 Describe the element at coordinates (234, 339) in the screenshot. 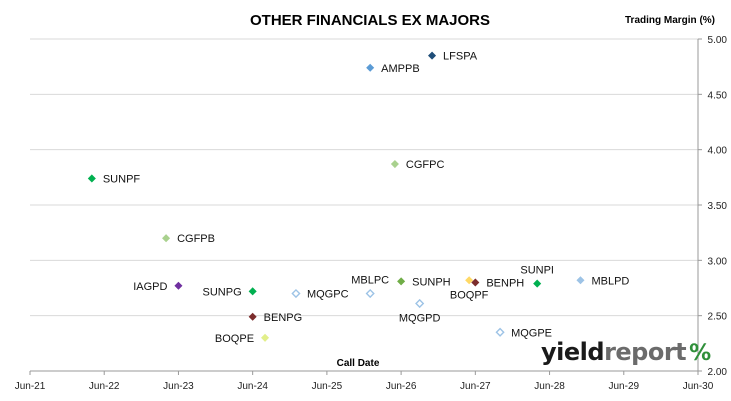

I see `point-label-boqpe: BOQPE` at that location.